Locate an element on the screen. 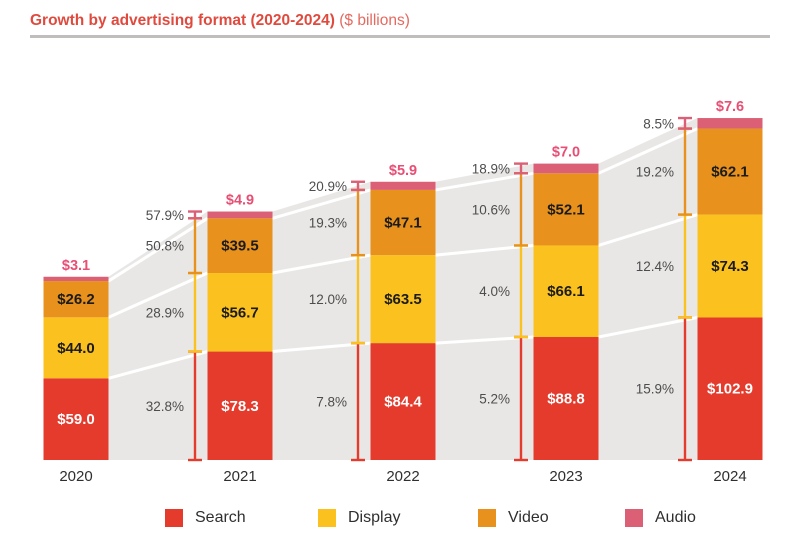 This screenshot has width=800, height=541. bar-value-label: $74.3 is located at coordinates (730, 266).